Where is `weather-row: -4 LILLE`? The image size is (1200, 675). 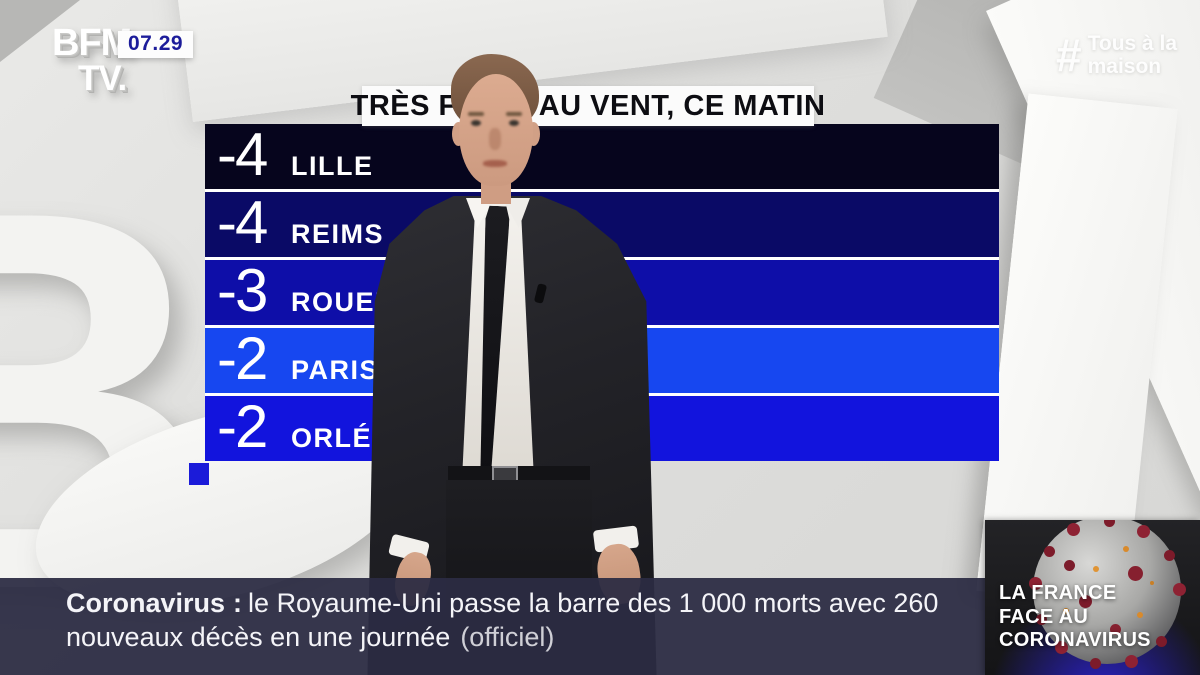 weather-row: -4 LILLE is located at coordinates (602, 156).